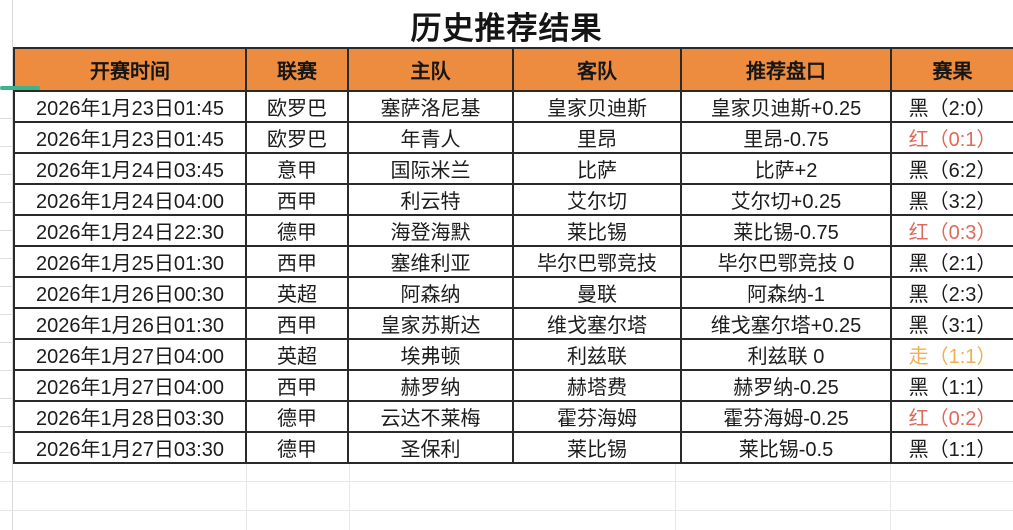 The width and height of the screenshot is (1013, 530). Describe the element at coordinates (597, 261) in the screenshot. I see `away-cell: 毕尔巴鄂竞技` at that location.